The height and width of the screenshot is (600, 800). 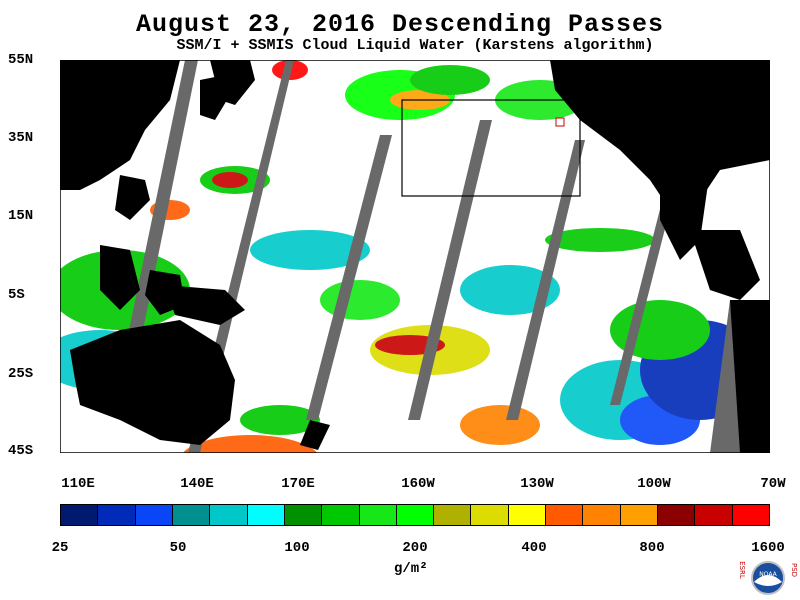 What do you see at coordinates (418, 484) in the screenshot?
I see `lon-label-160w: 160W` at bounding box center [418, 484].